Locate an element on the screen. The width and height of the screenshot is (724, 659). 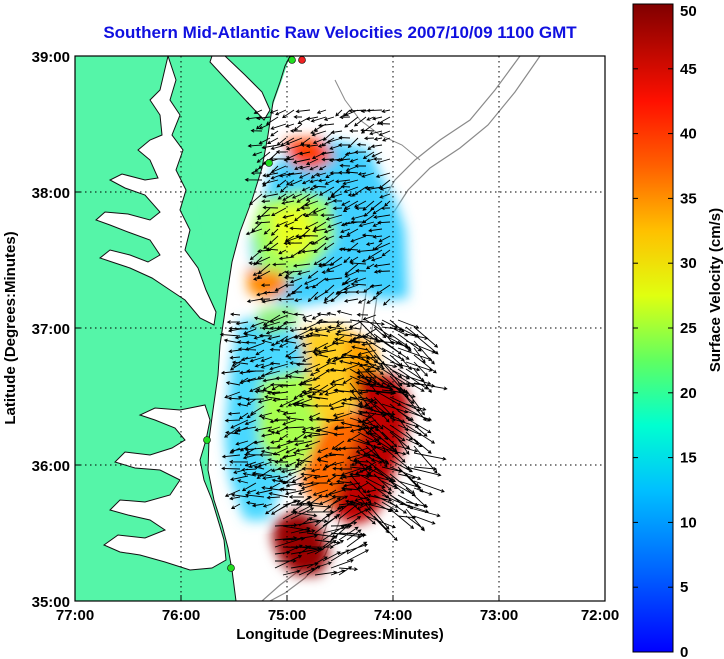
x-tick-label: 77:00 is located at coordinates (75, 615).